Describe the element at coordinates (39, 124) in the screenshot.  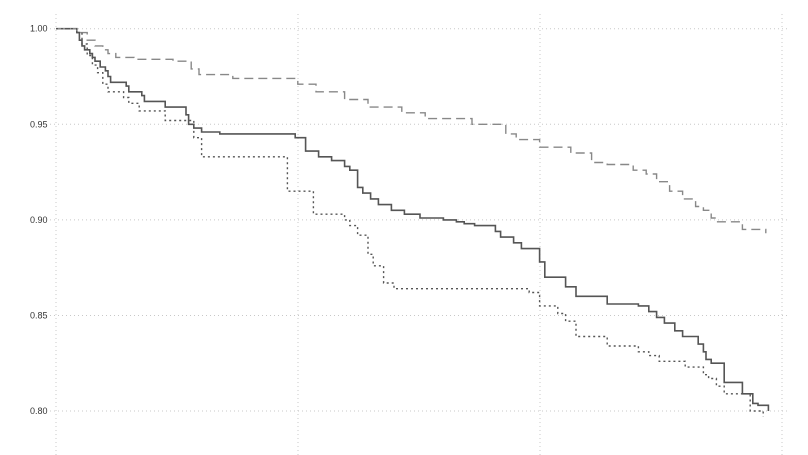
I see `y-tick-label: 0.95` at that location.